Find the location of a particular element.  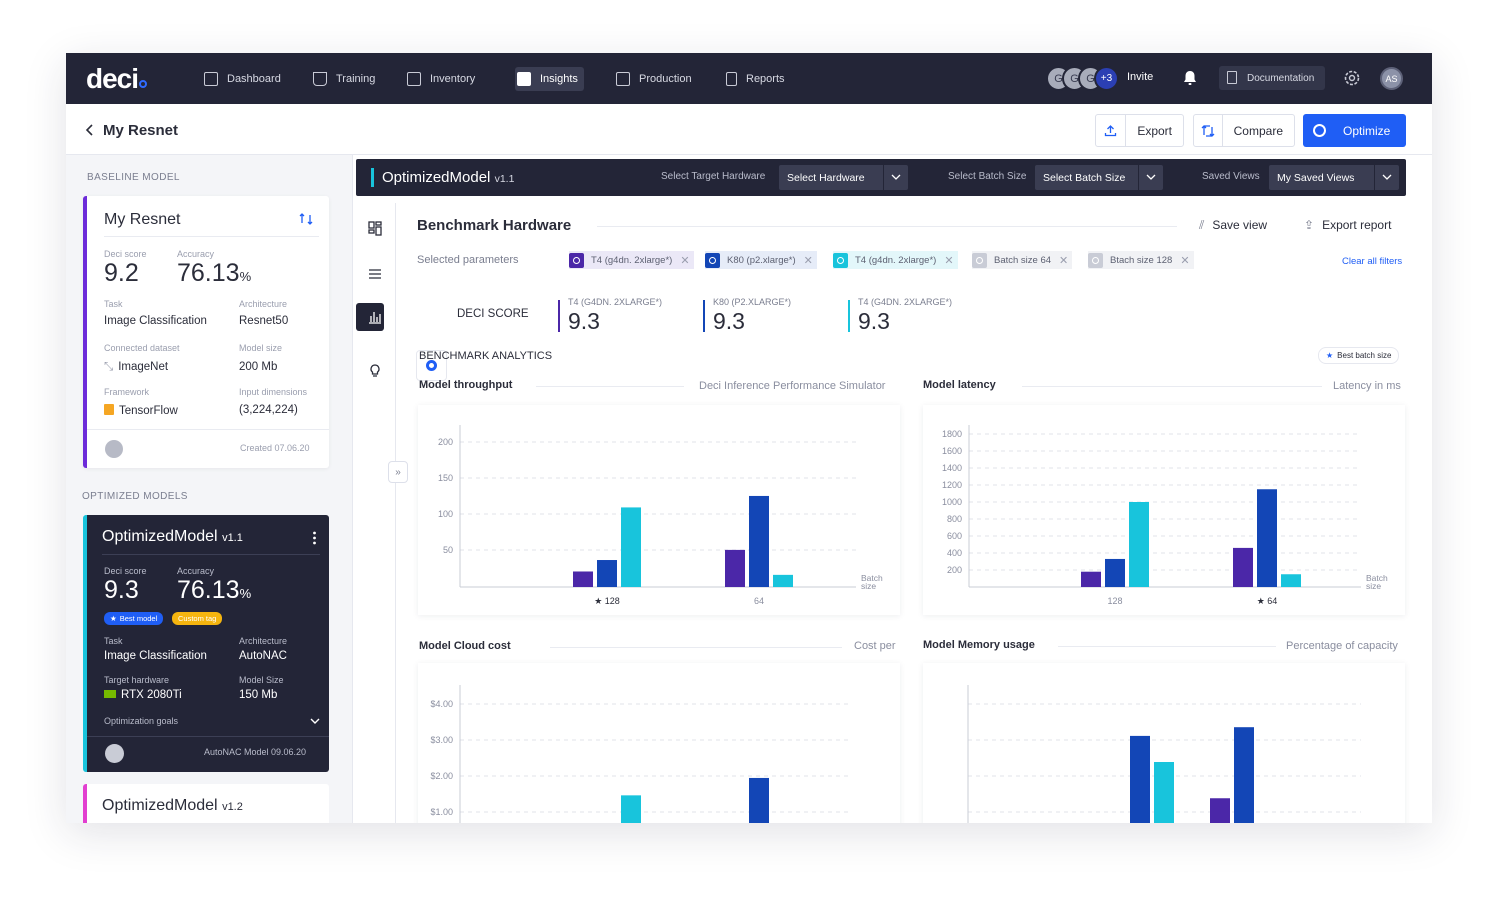

cloud-cost-chart: $4.00 $3.00 $2.00 $1.00 is located at coordinates (659, 743).